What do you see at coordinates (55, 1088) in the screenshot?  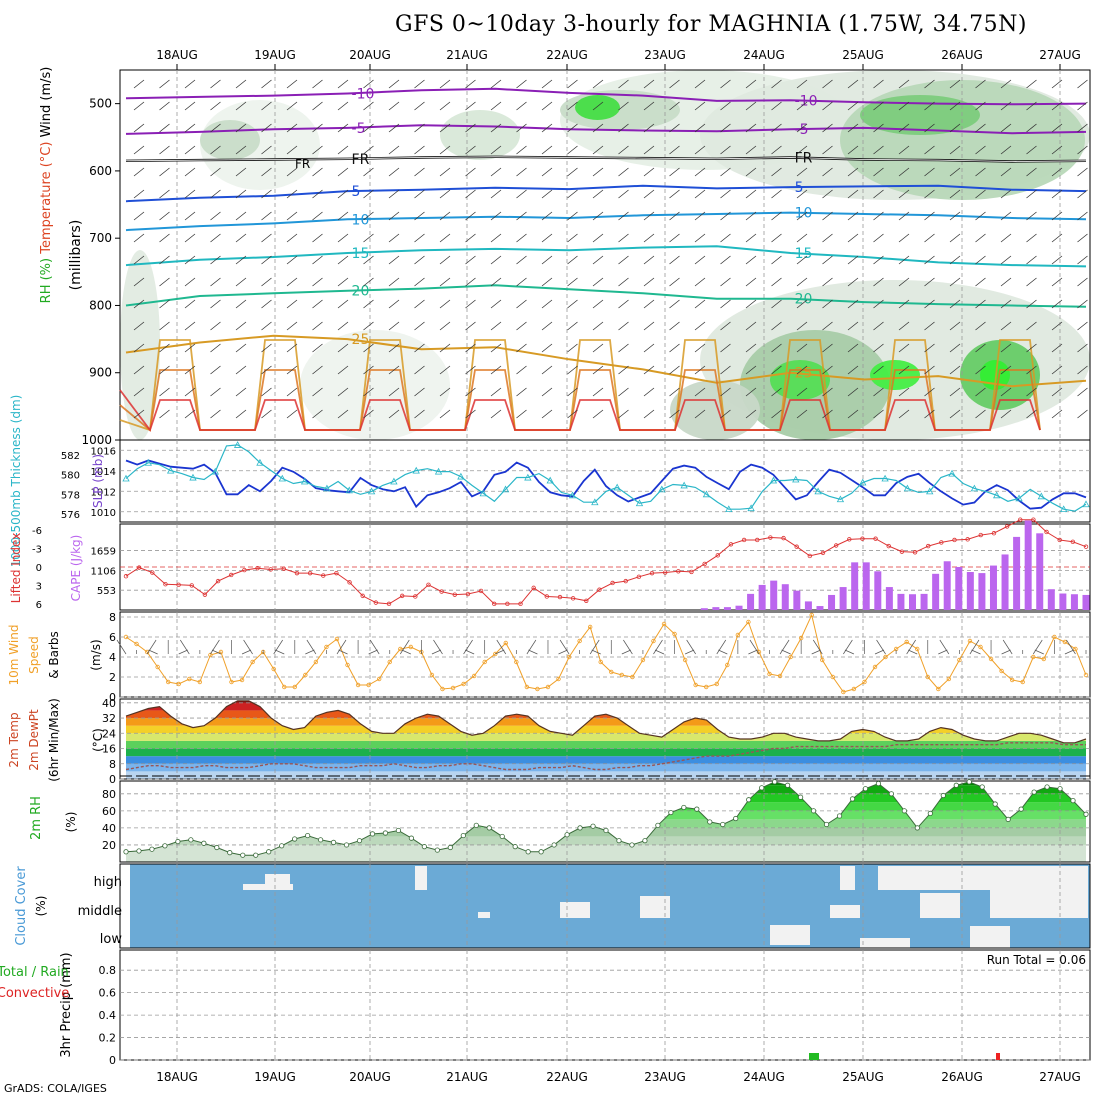 I see `credit-label: GrADS: COLA/IGES` at bounding box center [55, 1088].